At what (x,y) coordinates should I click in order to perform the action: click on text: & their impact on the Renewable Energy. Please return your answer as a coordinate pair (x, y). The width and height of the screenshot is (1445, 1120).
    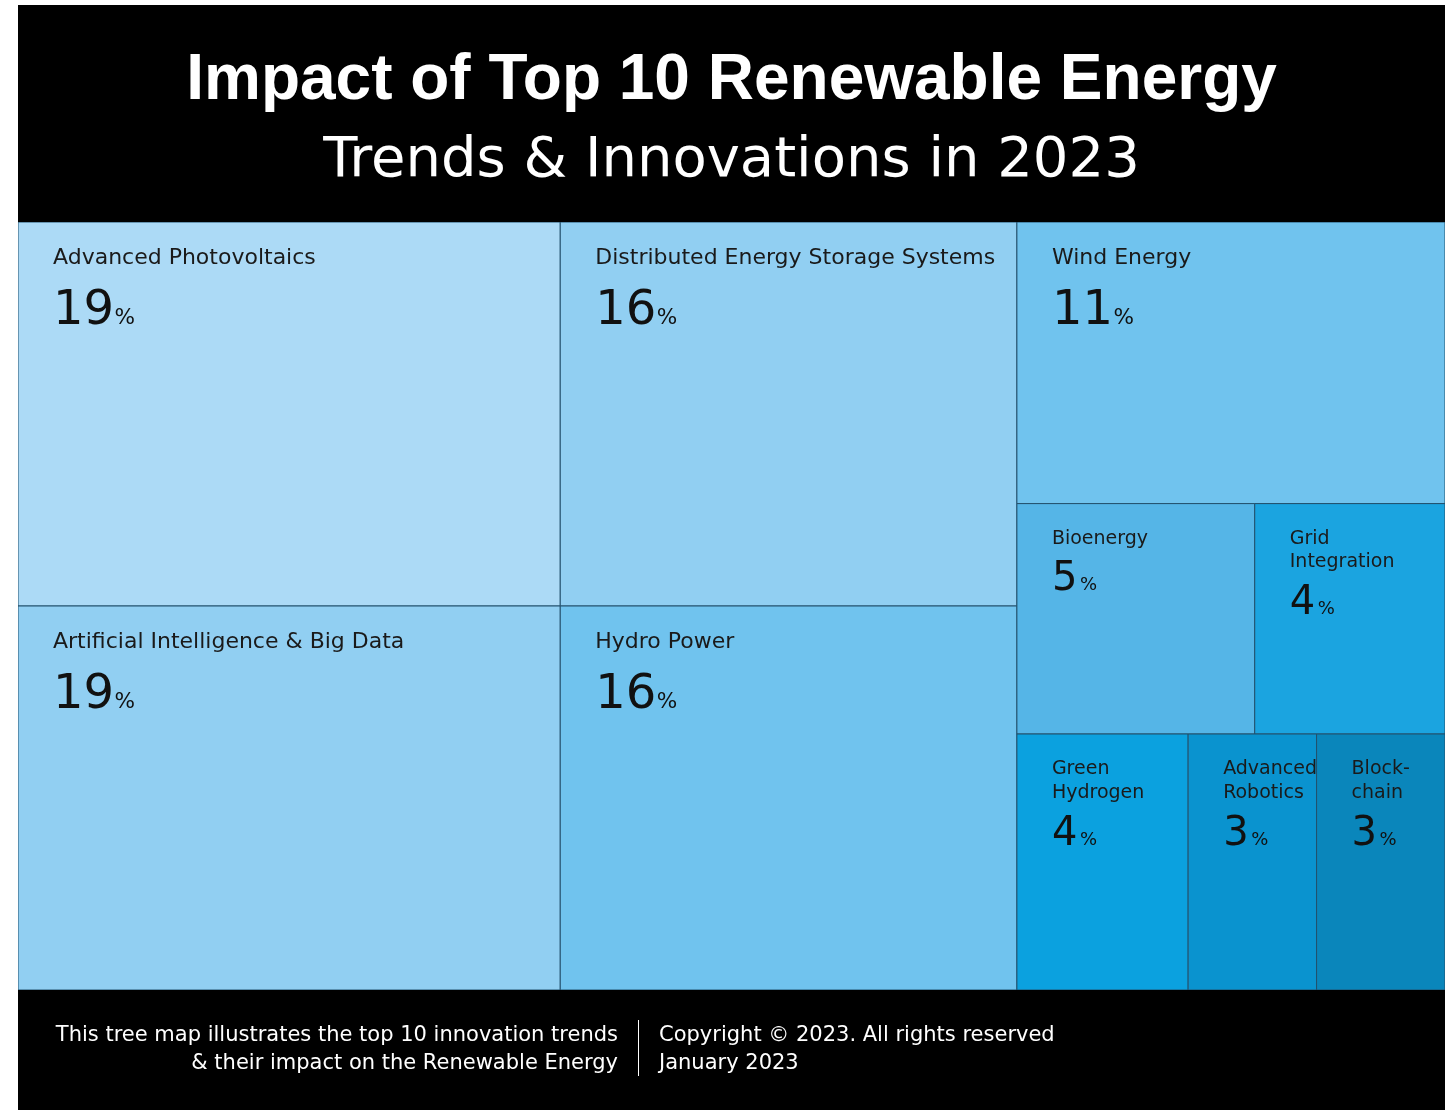
    Looking at the image, I should click on (404, 1062).